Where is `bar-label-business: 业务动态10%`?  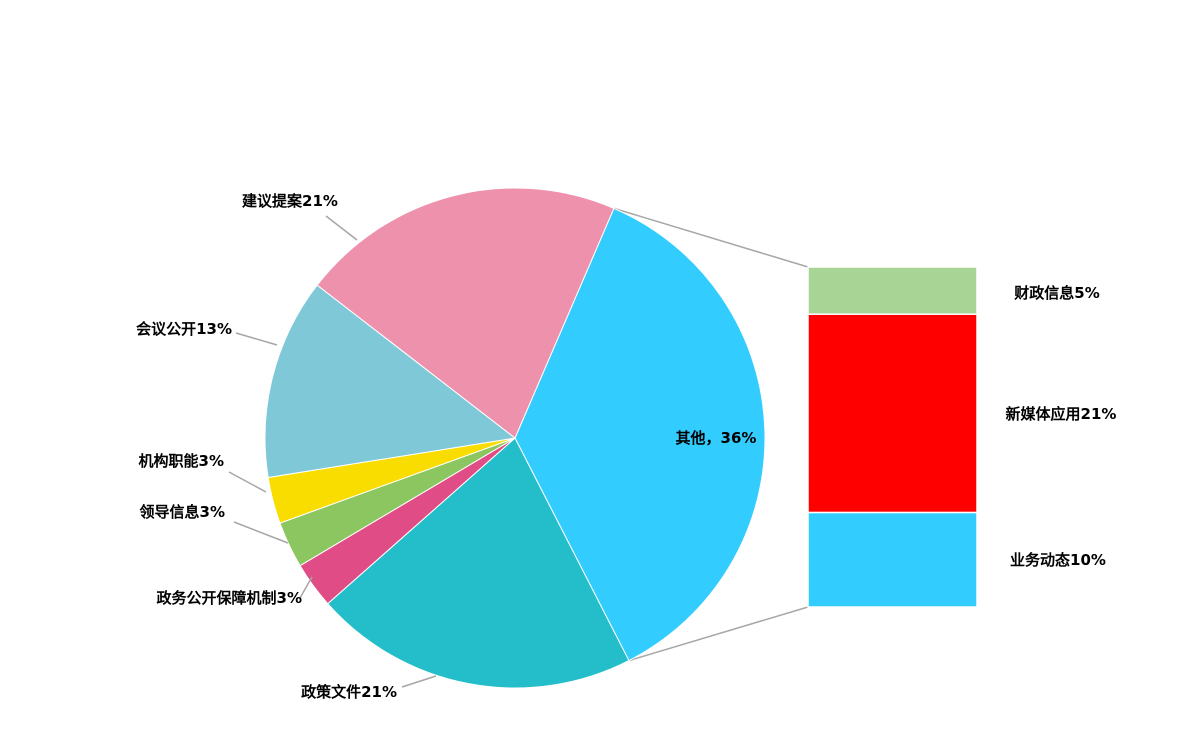 bar-label-business: 业务动态10% is located at coordinates (1058, 560).